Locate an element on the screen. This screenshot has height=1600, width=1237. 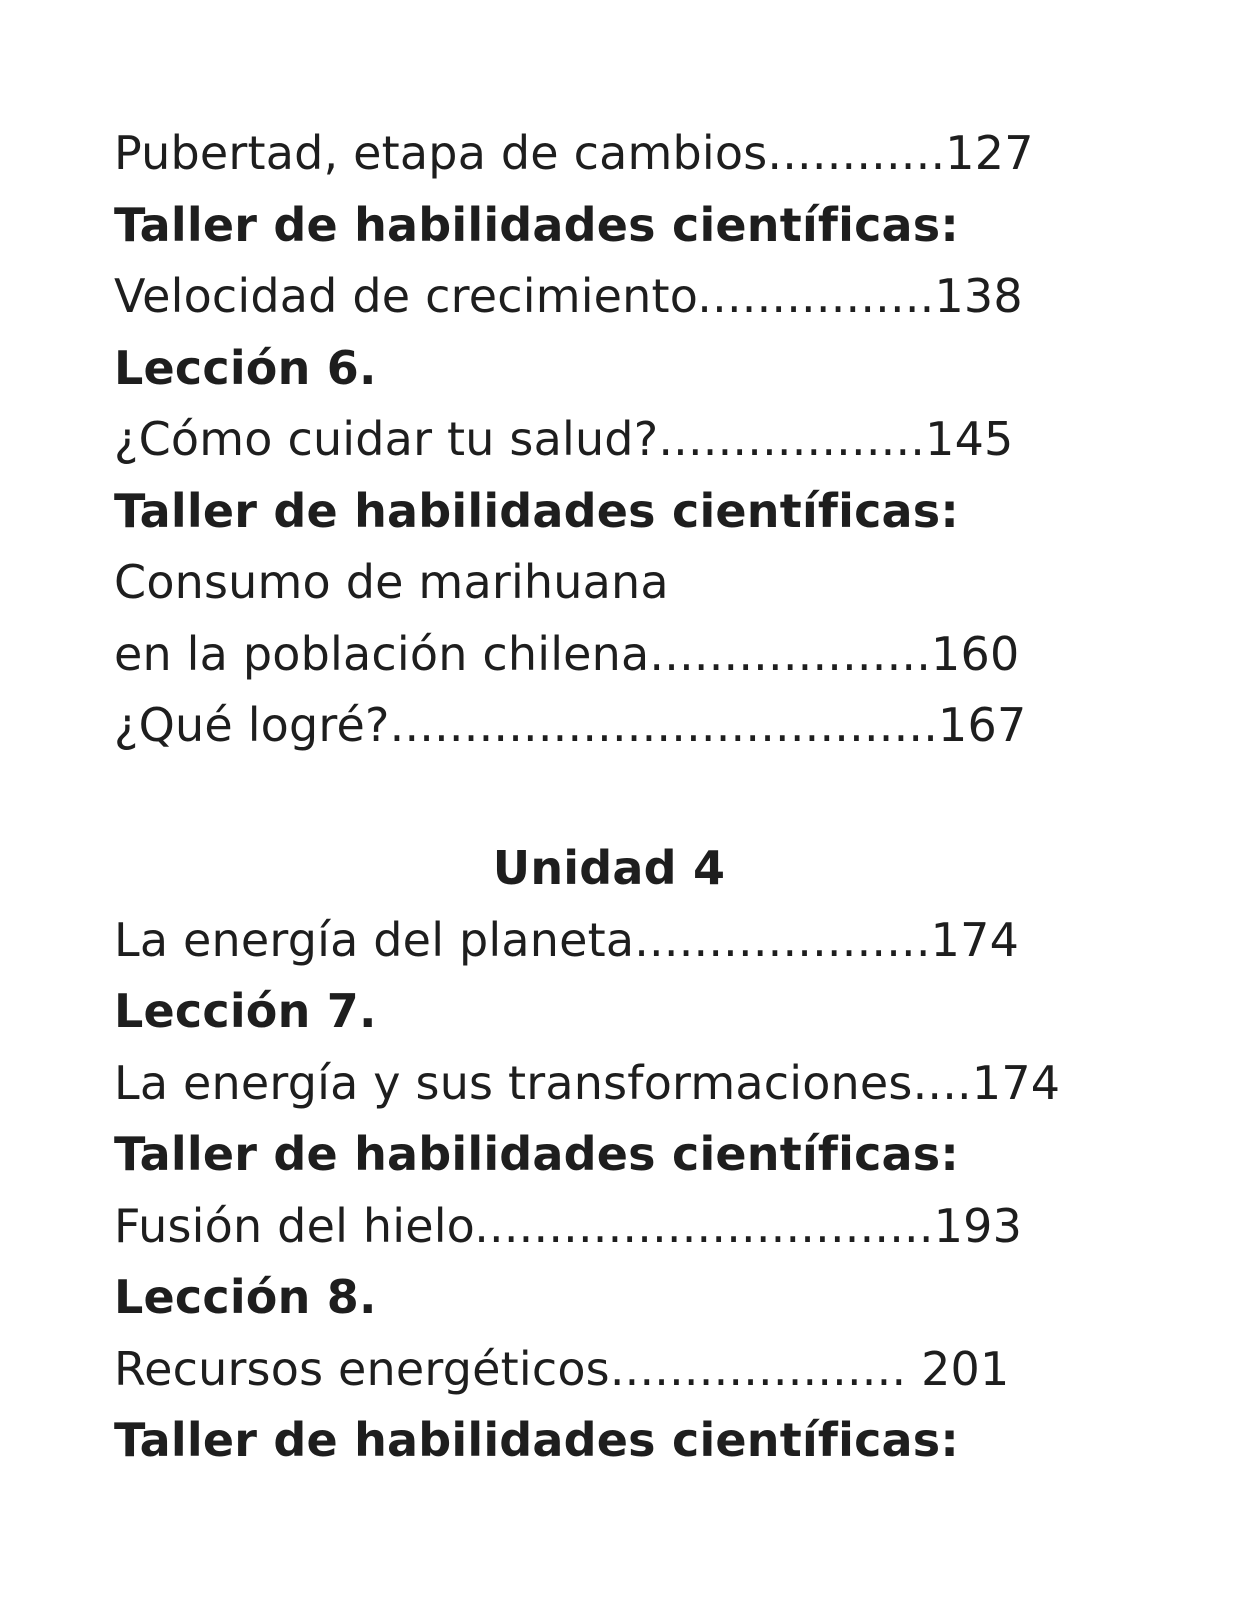
toc-entry-energia-transformaciones: La energía y sus transformaciones....174 is located at coordinates (587, 1082).